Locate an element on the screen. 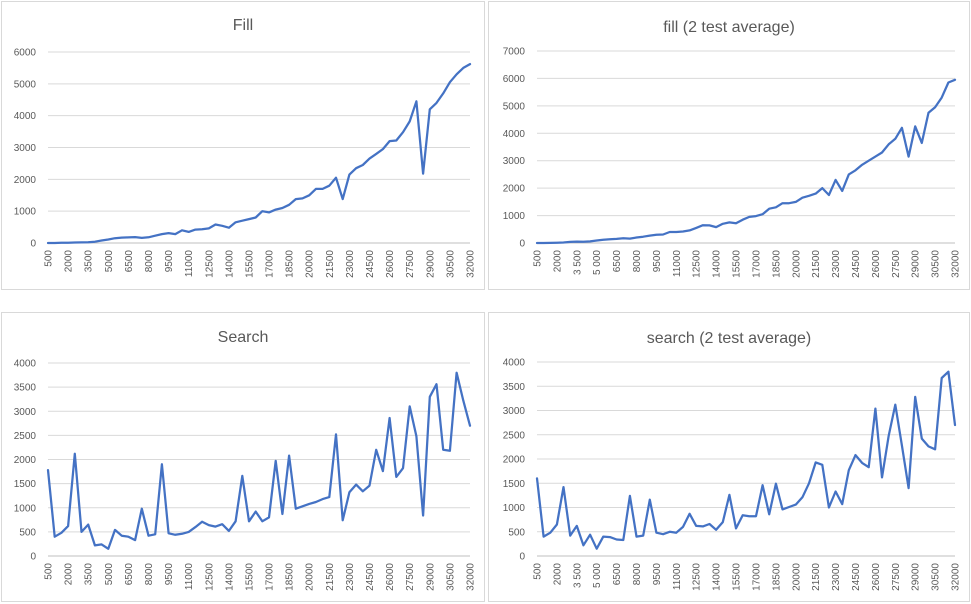  series-line is located at coordinates (259, 153).